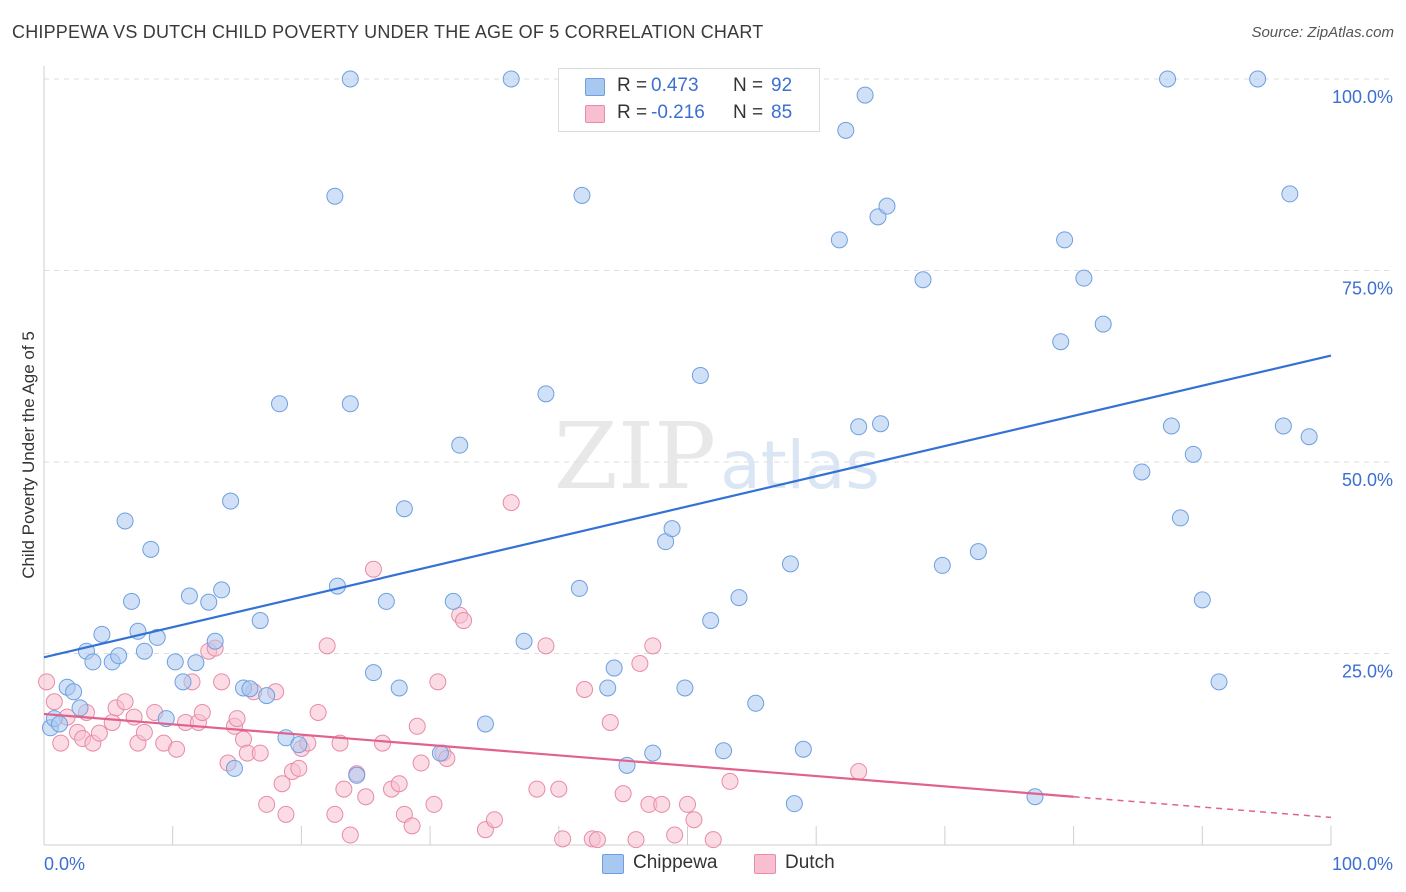  Describe the element at coordinates (558, 755) in the screenshot. I see `dutch-trend-line` at that location.